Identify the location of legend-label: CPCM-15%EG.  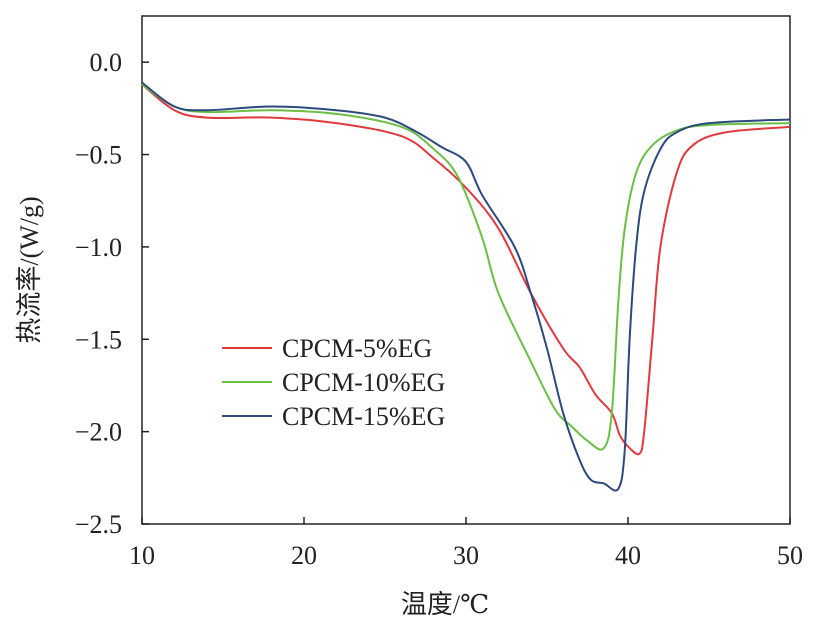
(363, 416).